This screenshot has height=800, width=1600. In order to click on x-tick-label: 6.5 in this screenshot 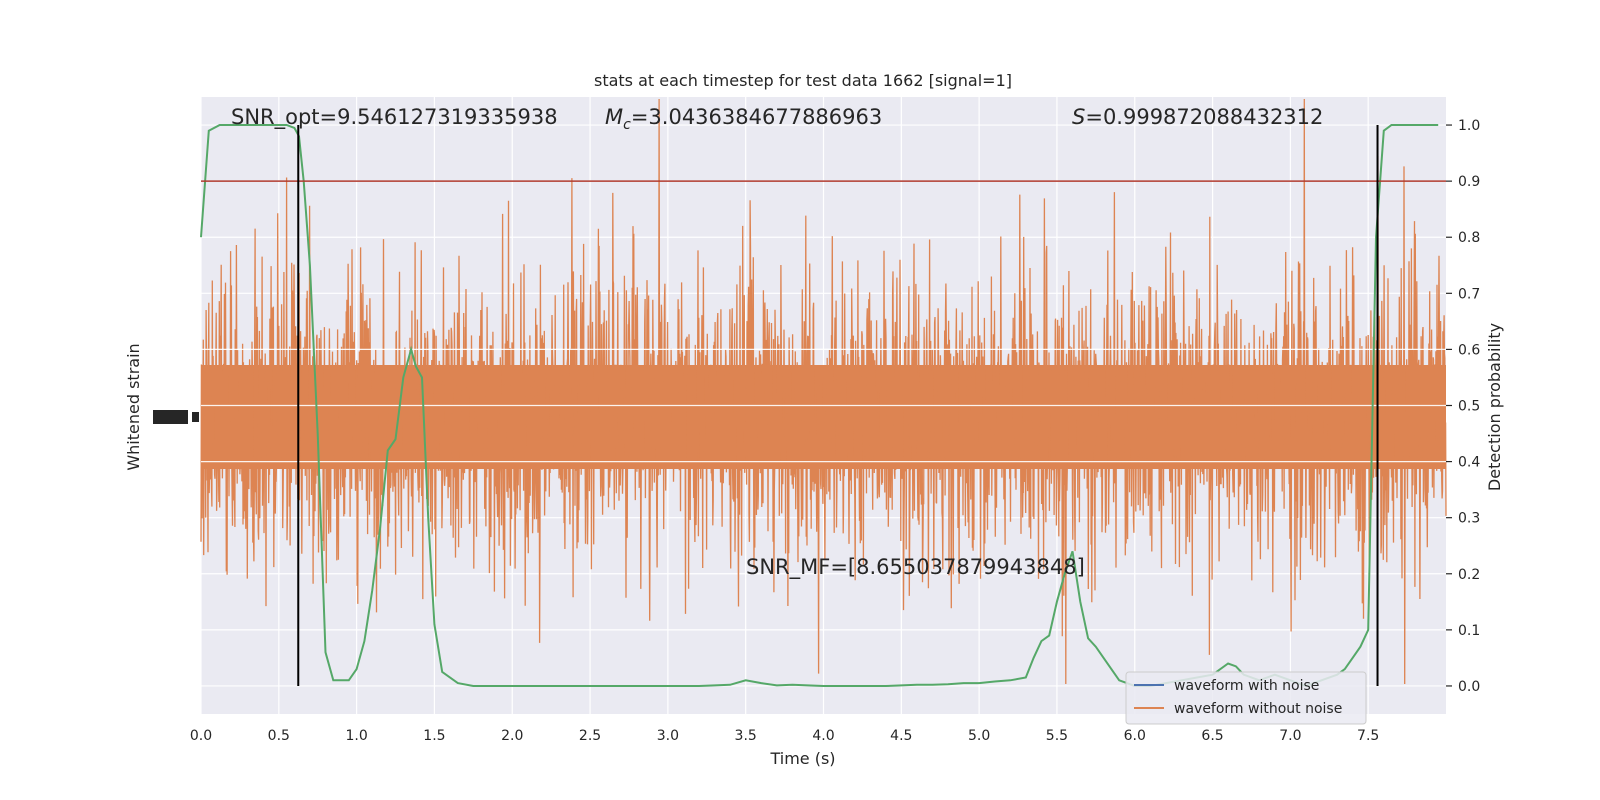, I will do `click(1212, 736)`.